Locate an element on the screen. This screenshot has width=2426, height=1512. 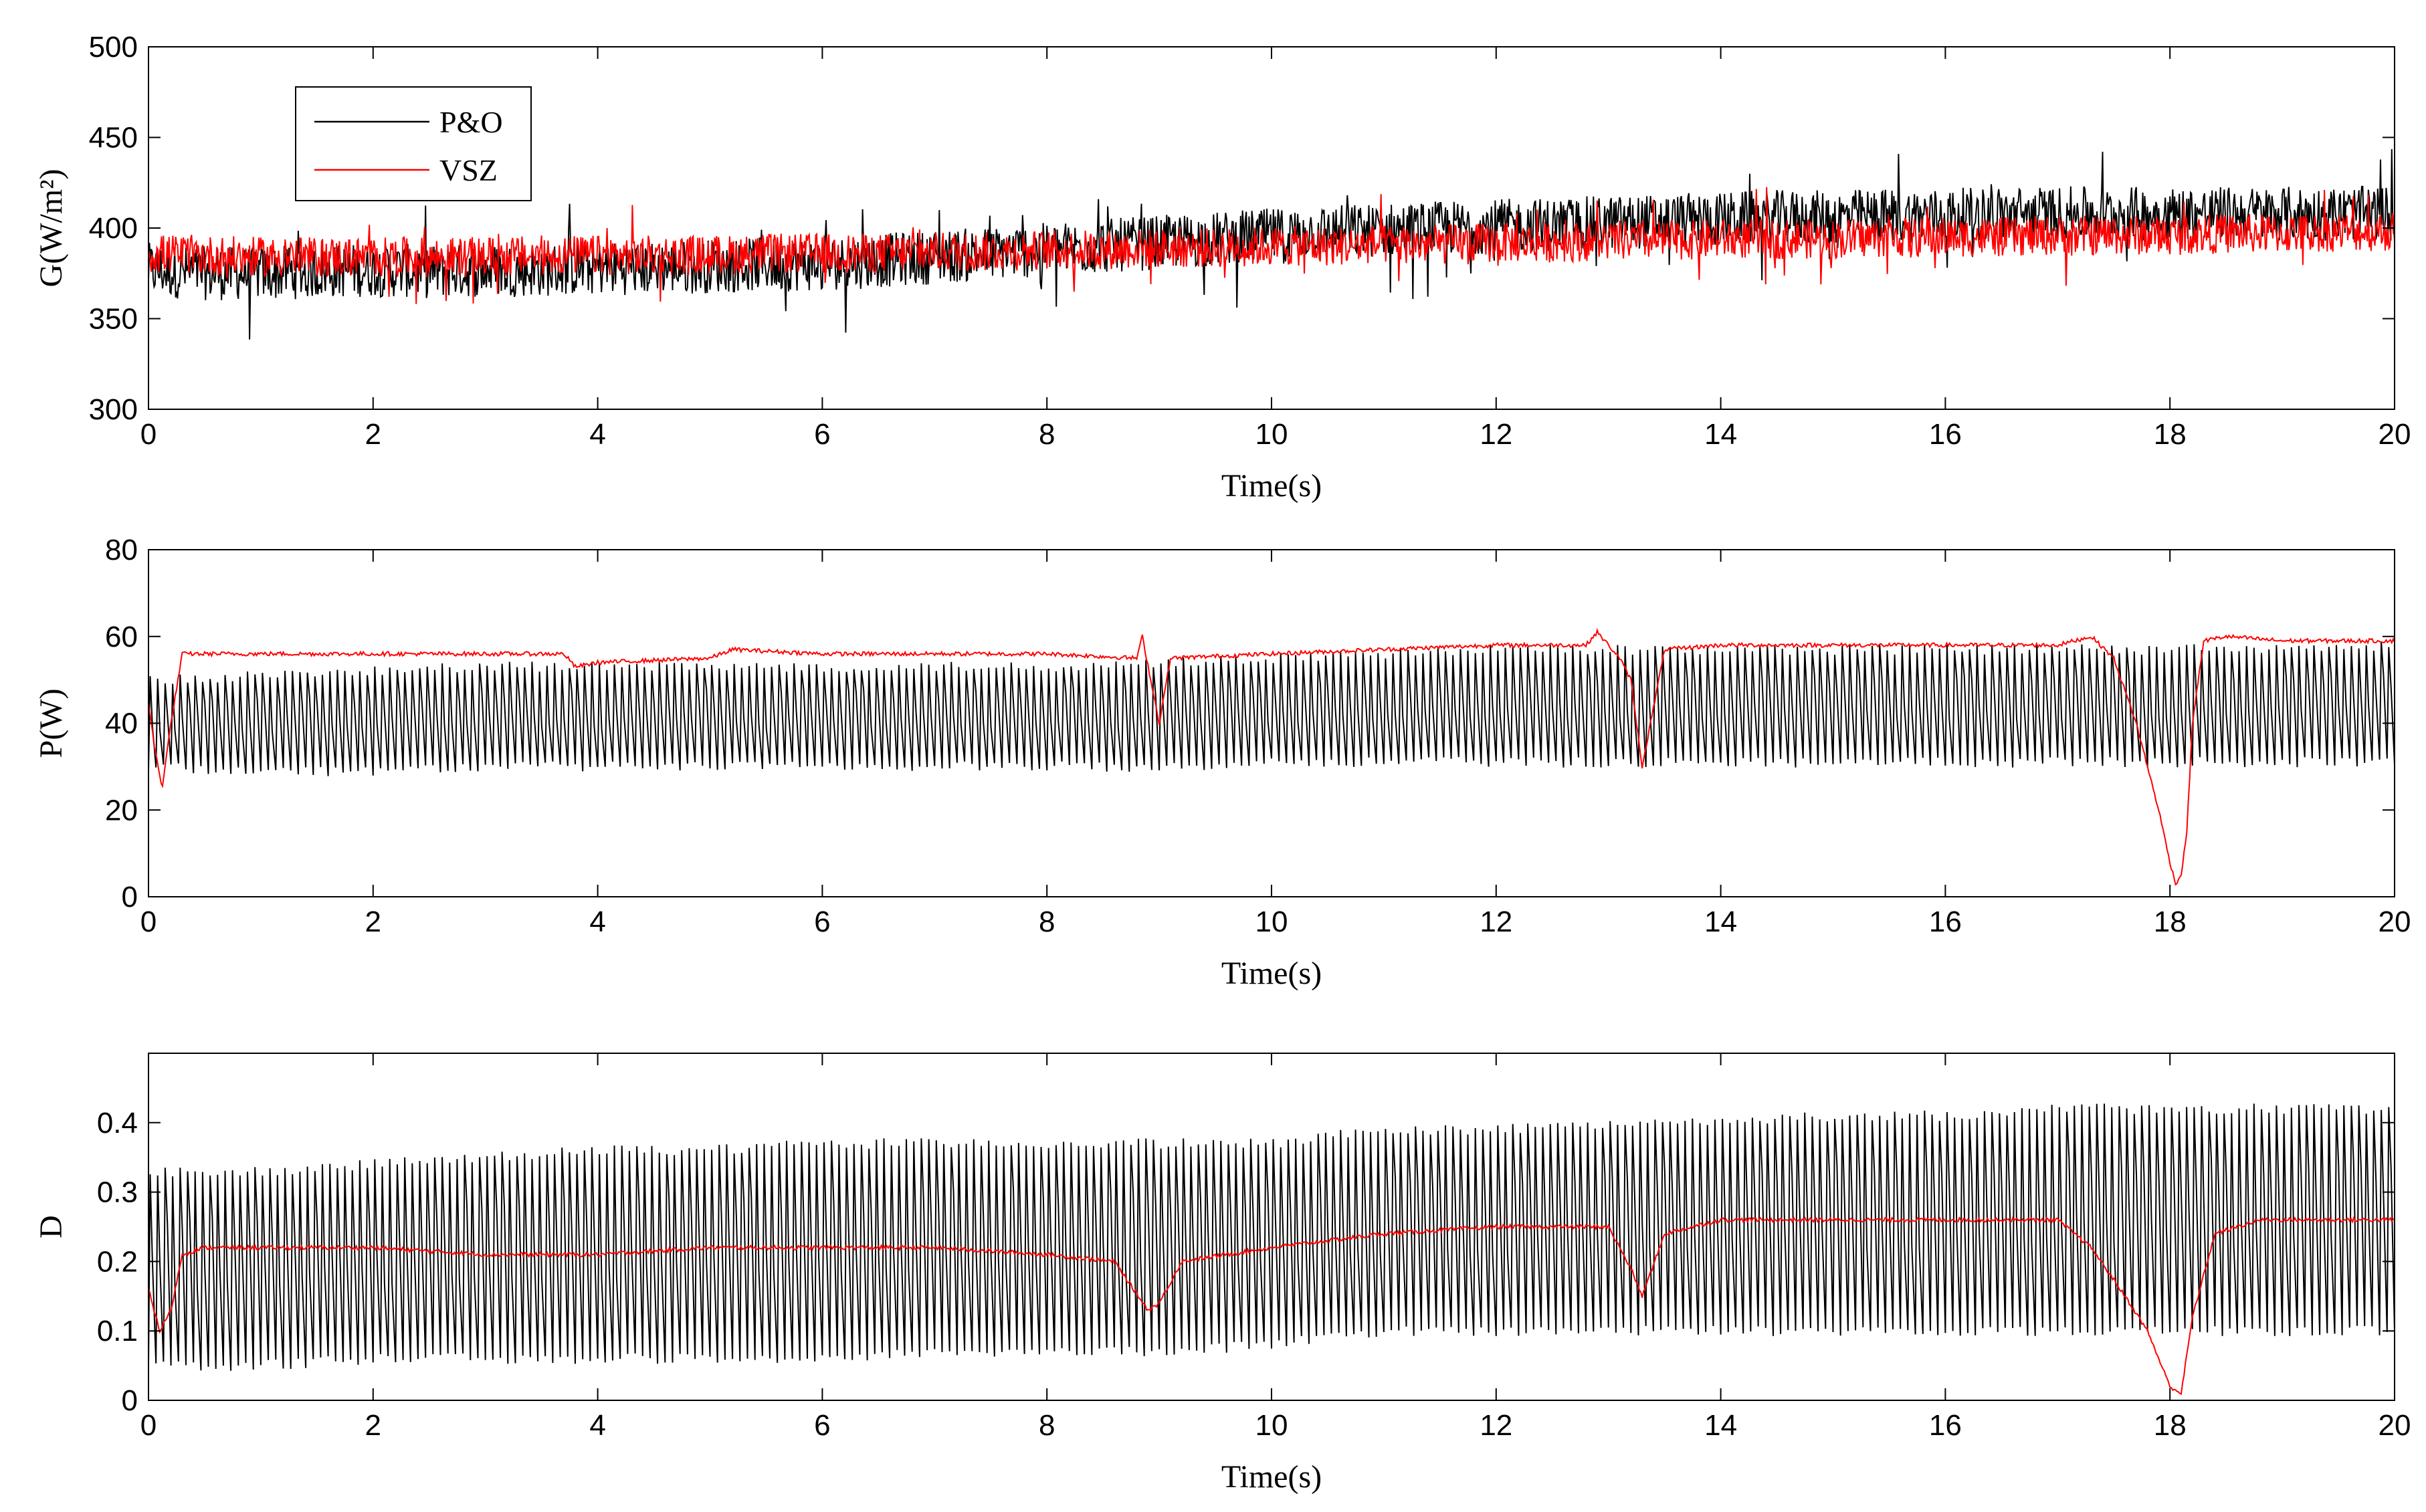
g-xlabel: Time(s) is located at coordinates (1271, 486).